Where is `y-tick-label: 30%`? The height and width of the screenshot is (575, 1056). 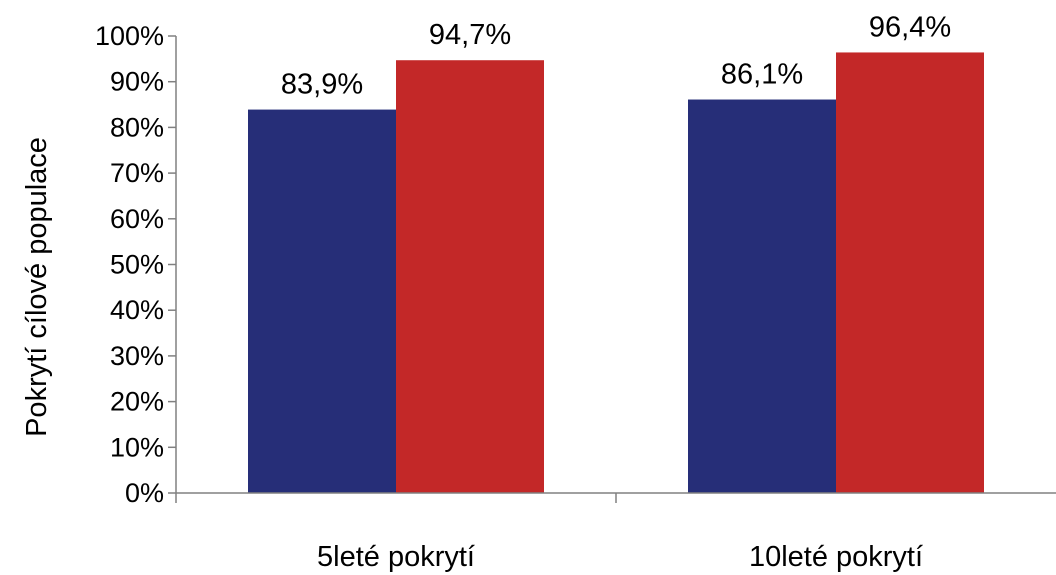
y-tick-label: 30% is located at coordinates (137, 356).